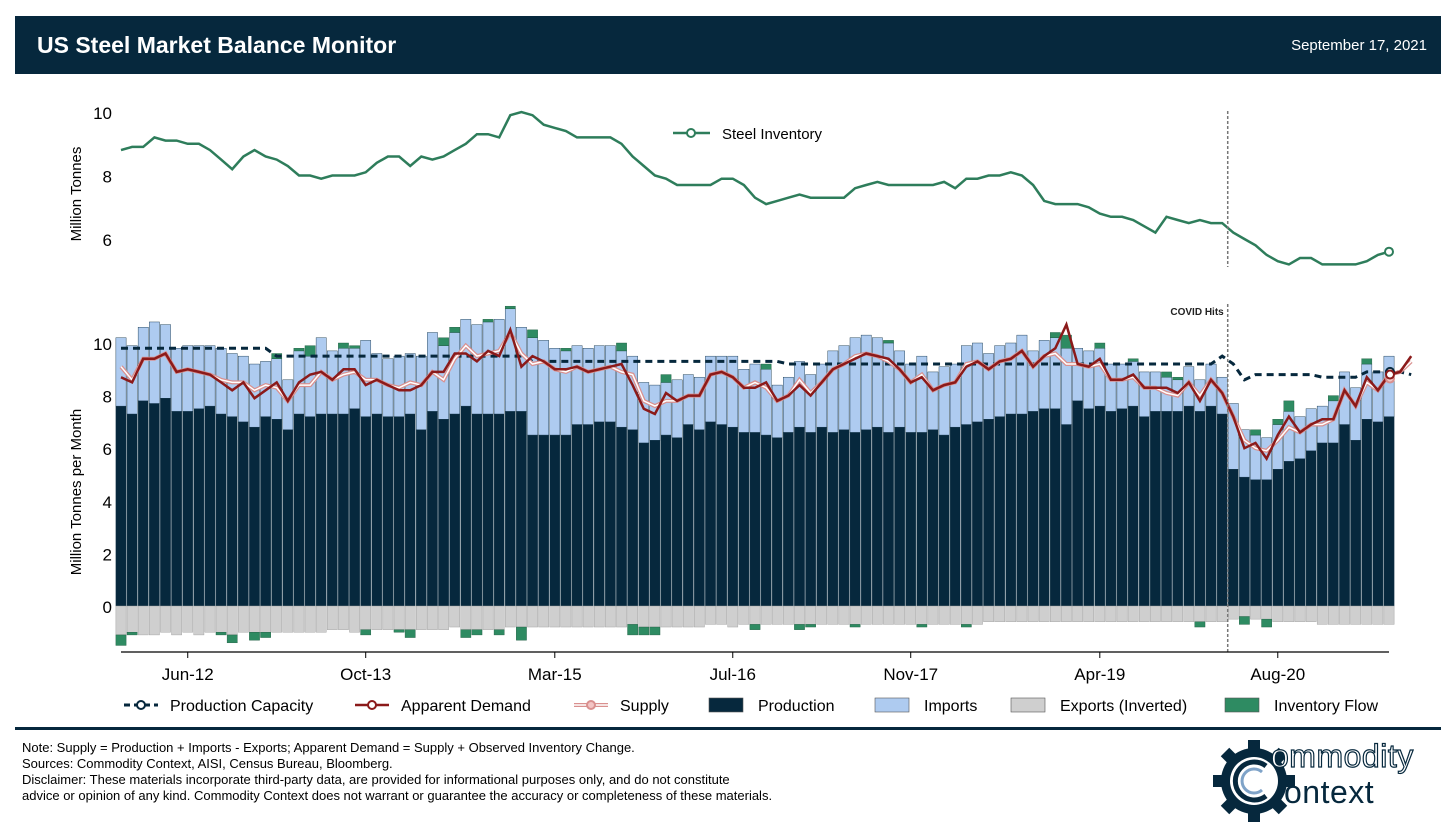 The image size is (1456, 831). Describe the element at coordinates (102, 113) in the screenshot. I see `top-ytick-label: 10` at that location.